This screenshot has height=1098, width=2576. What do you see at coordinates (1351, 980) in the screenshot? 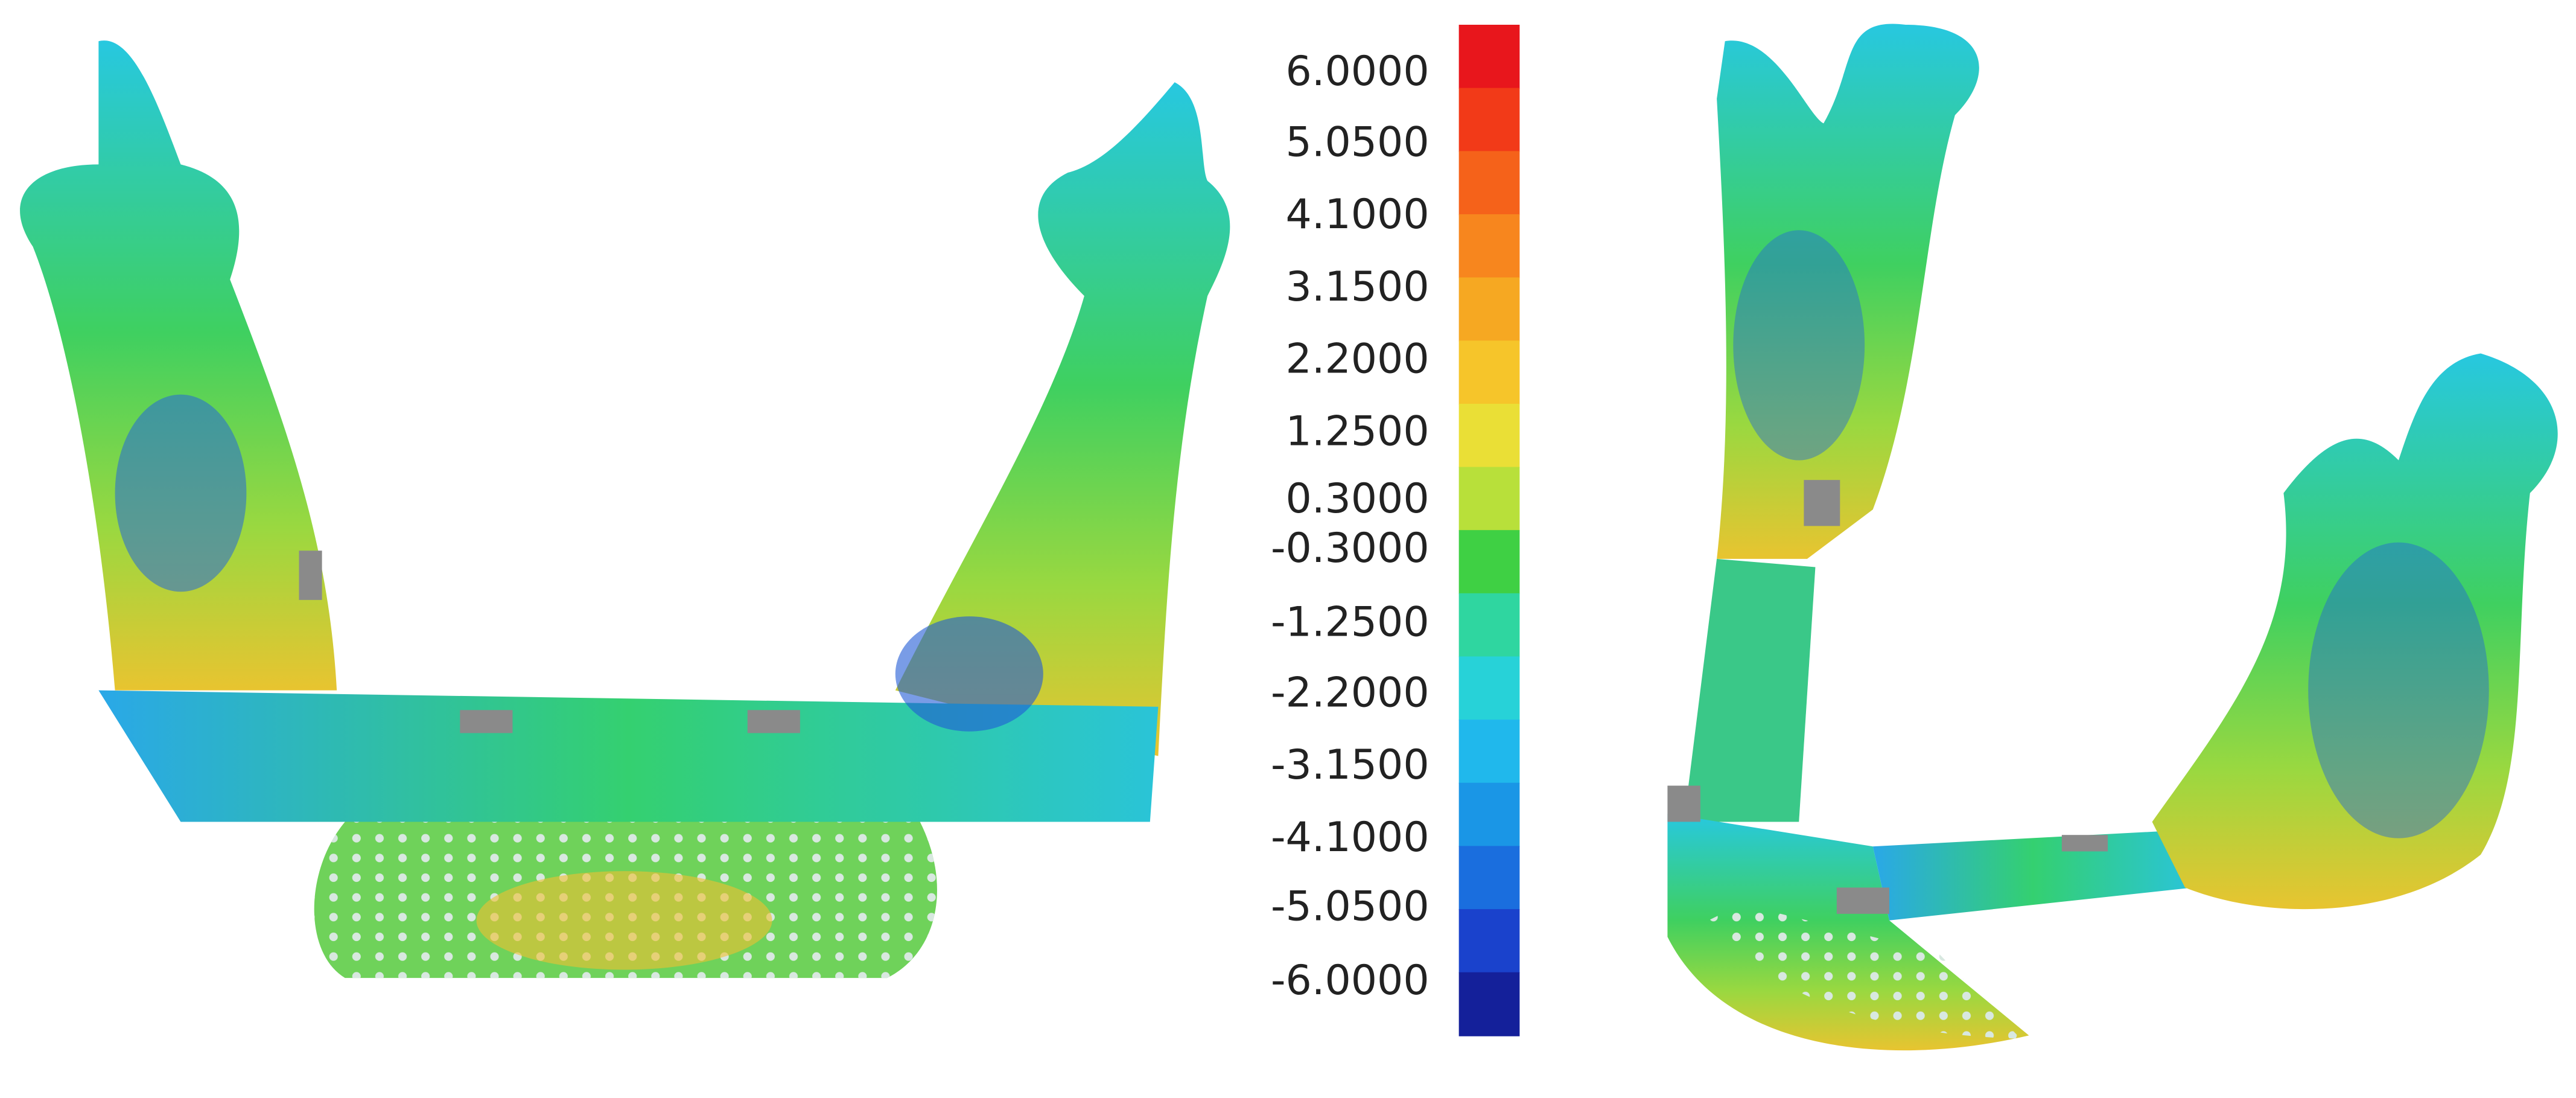
I see `legend-label: -6.0000` at bounding box center [1351, 980].